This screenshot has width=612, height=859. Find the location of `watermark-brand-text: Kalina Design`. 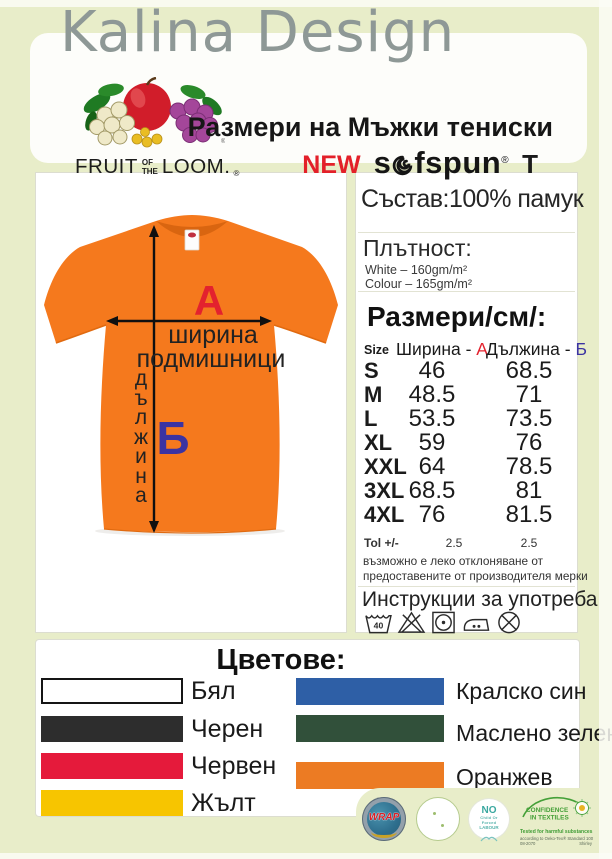

watermark-brand-text: Kalina Design is located at coordinates (258, 32).